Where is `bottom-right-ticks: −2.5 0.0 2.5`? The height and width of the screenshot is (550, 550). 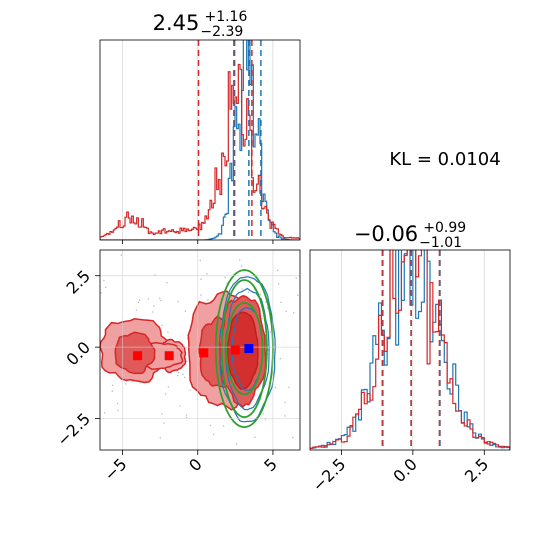 bottom-right-ticks: −2.5 0.0 2.5 is located at coordinates (400, 473).